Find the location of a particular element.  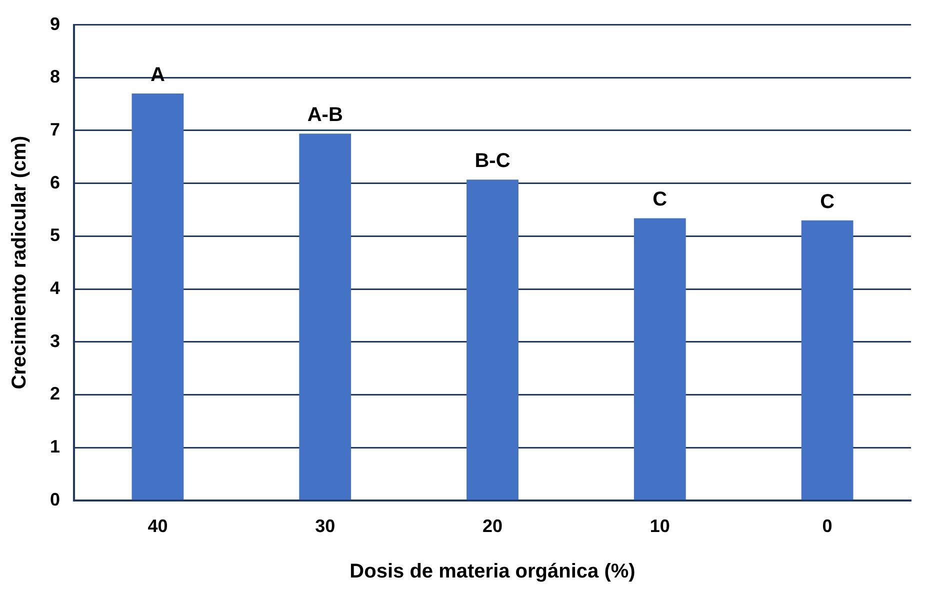

y-tick-label: 0 is located at coordinates (55, 499).